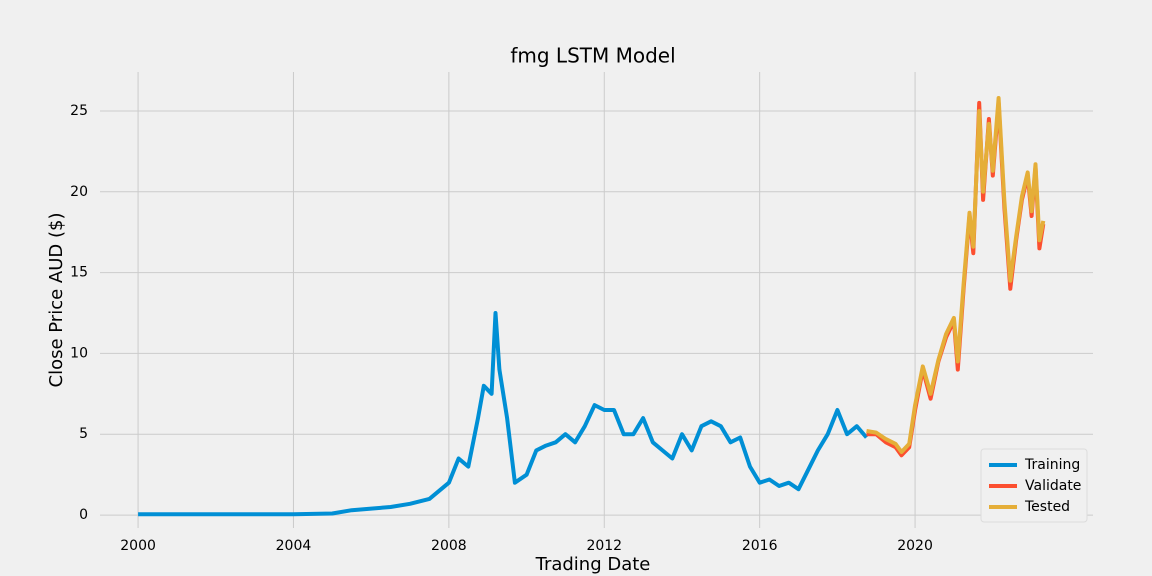  What do you see at coordinates (138, 546) in the screenshot?
I see `x-tick-label: 2000` at bounding box center [138, 546].